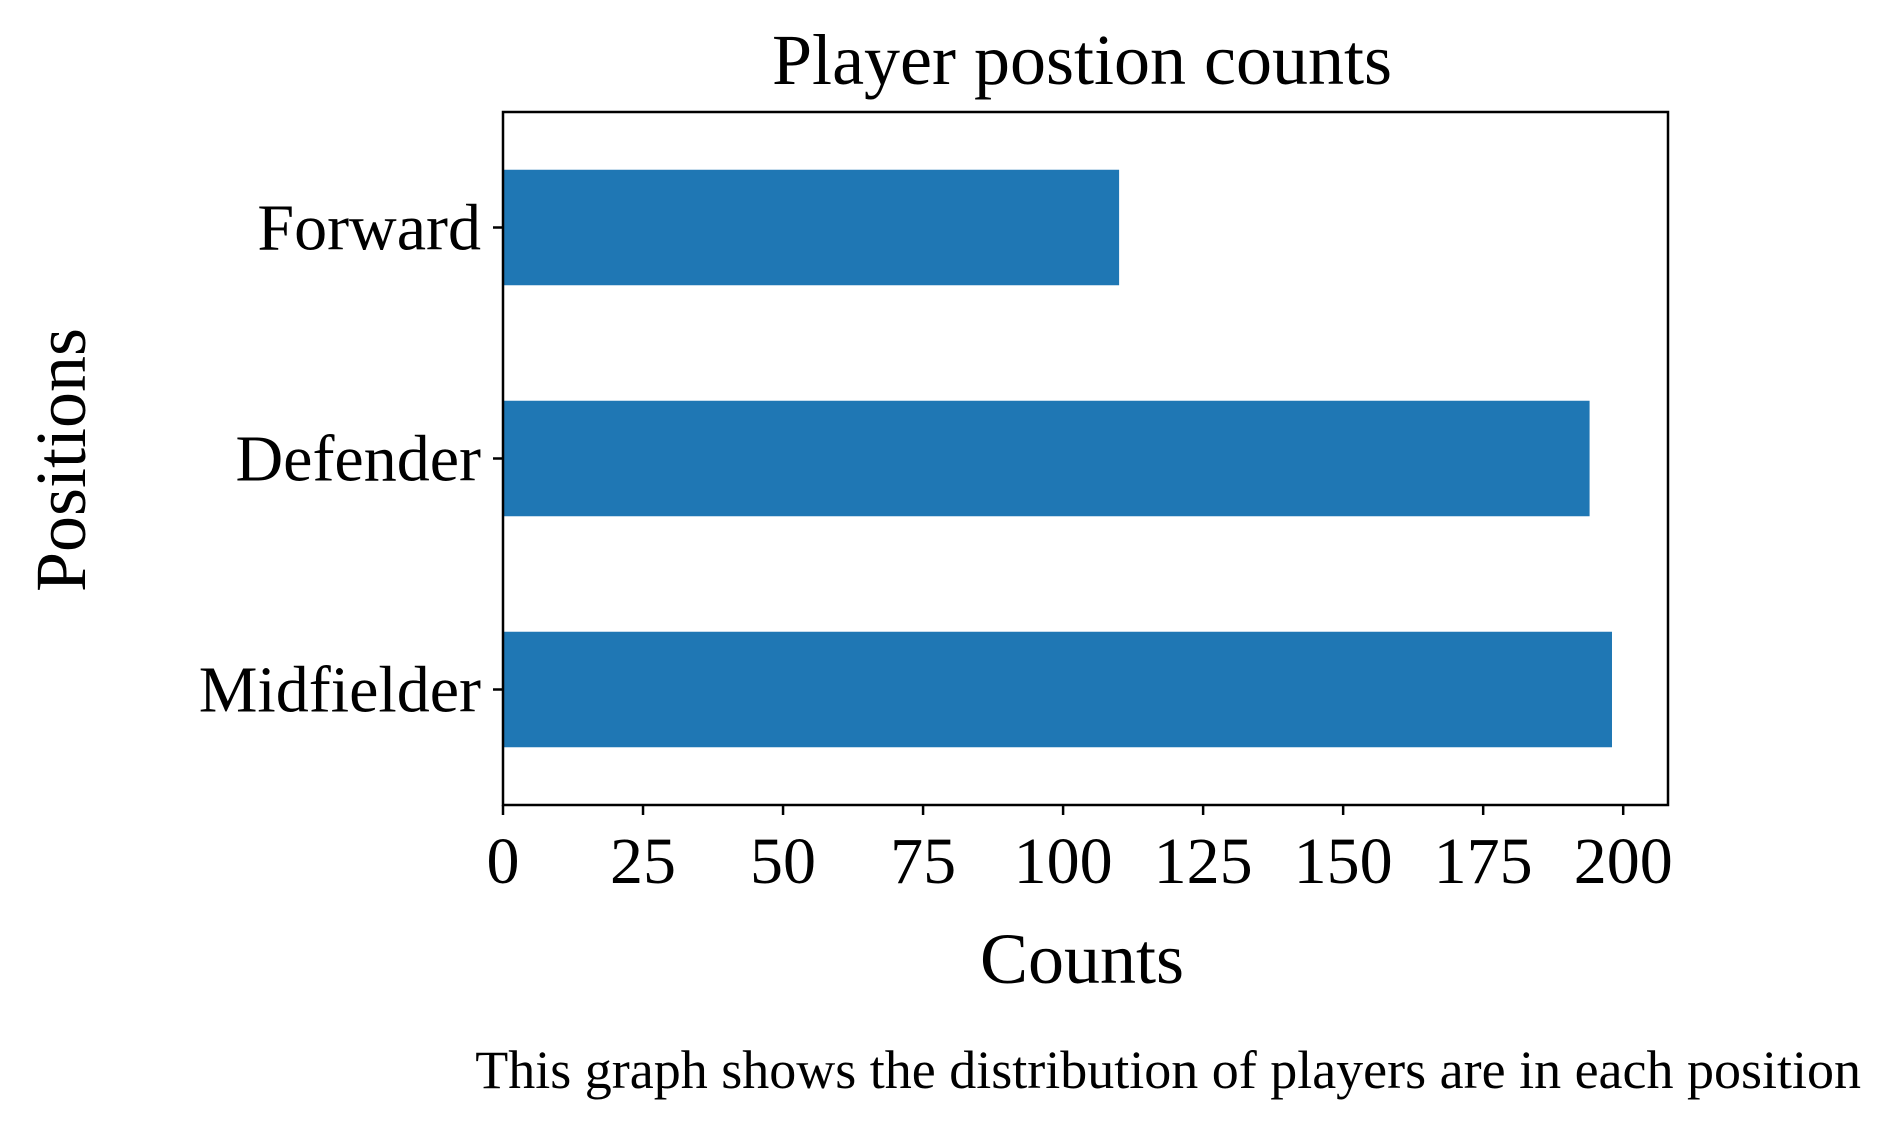  I want to click on x-tick-label: 0, so click(503, 861).